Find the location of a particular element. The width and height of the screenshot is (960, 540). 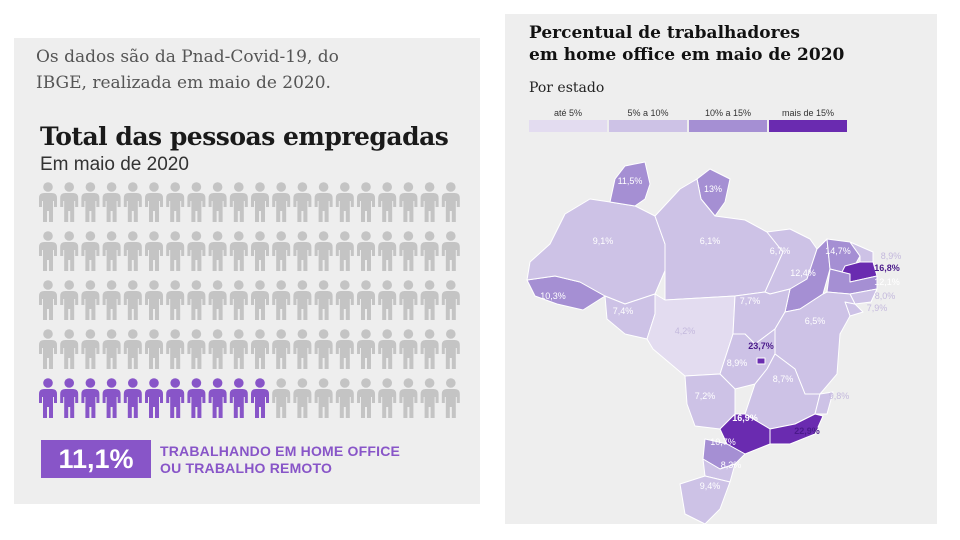

state-label-am: 9,1% is located at coordinates (603, 241).